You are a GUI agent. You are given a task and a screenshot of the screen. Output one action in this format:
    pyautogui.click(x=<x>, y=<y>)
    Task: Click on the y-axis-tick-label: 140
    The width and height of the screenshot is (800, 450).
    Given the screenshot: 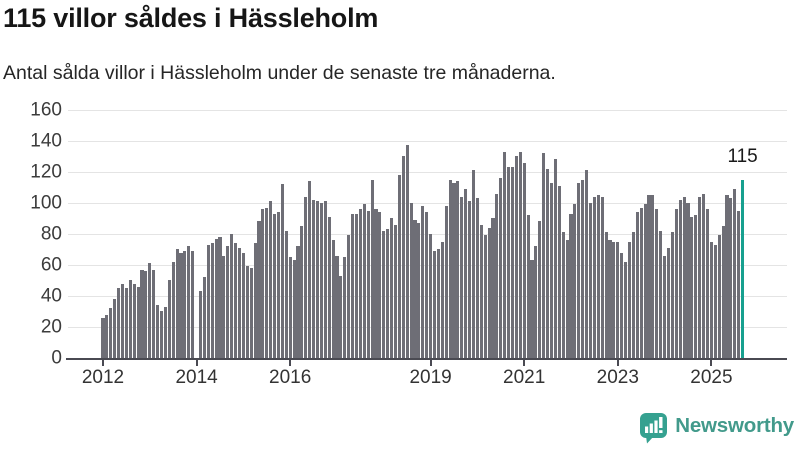 What is the action you would take?
    pyautogui.click(x=46, y=141)
    